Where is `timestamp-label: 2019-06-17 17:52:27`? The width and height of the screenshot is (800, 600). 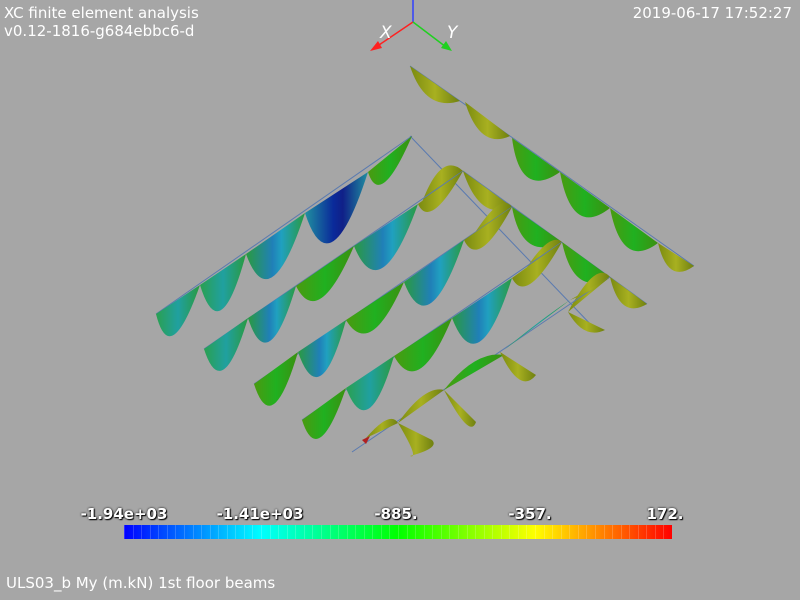 timestamp-label: 2019-06-17 17:52:27 is located at coordinates (712, 13).